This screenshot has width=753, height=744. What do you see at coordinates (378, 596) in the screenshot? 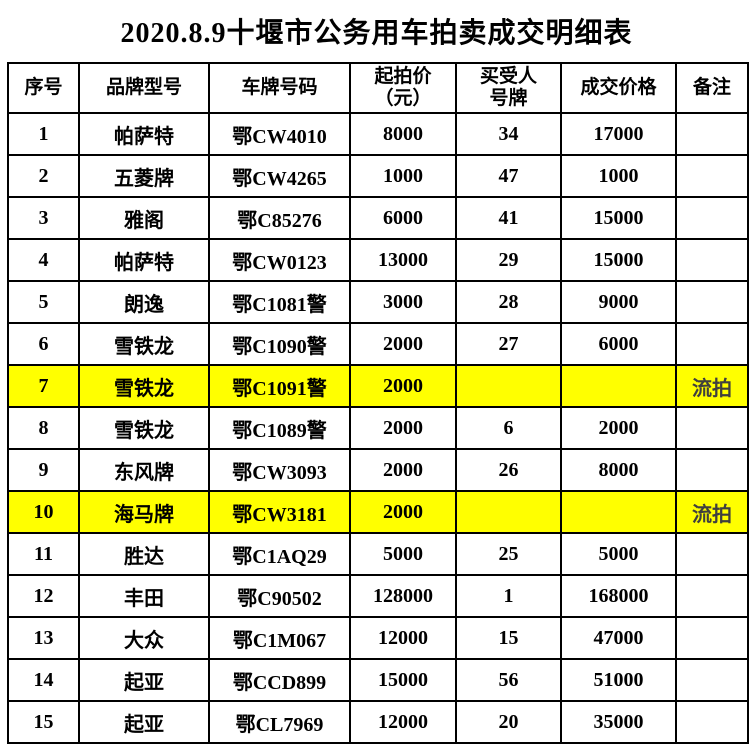
I see `table-row: 12 丰田 鄂C90502 128000 1 168000` at bounding box center [378, 596].